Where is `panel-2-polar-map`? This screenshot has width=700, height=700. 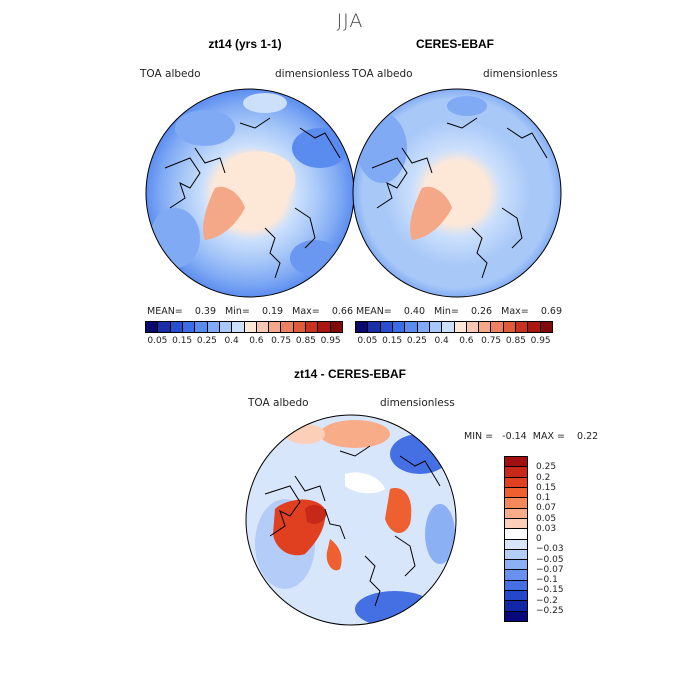
panel-2-polar-map is located at coordinates (457, 193).